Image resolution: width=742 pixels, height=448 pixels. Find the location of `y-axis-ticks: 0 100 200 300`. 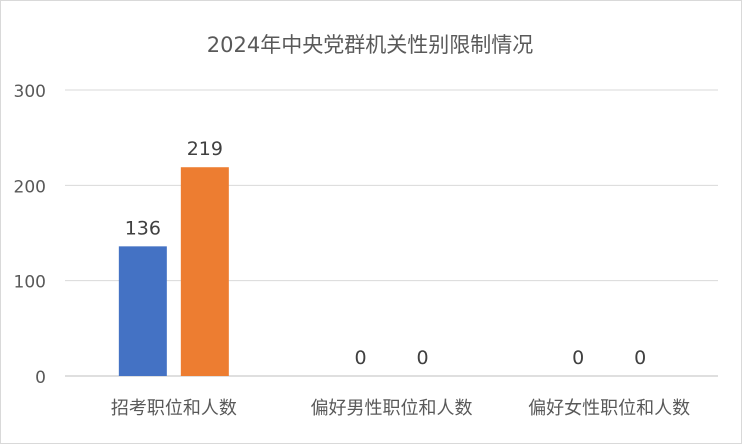

y-axis-ticks: 0 100 200 300 is located at coordinates (30, 235).